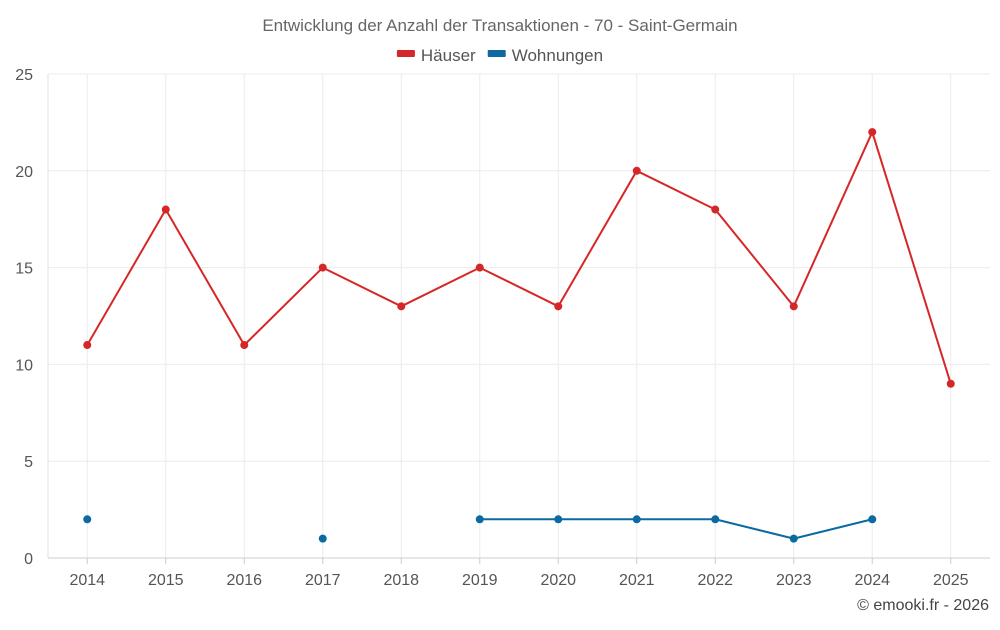  What do you see at coordinates (323, 580) in the screenshot?
I see `x-tick-label: 2017` at bounding box center [323, 580].